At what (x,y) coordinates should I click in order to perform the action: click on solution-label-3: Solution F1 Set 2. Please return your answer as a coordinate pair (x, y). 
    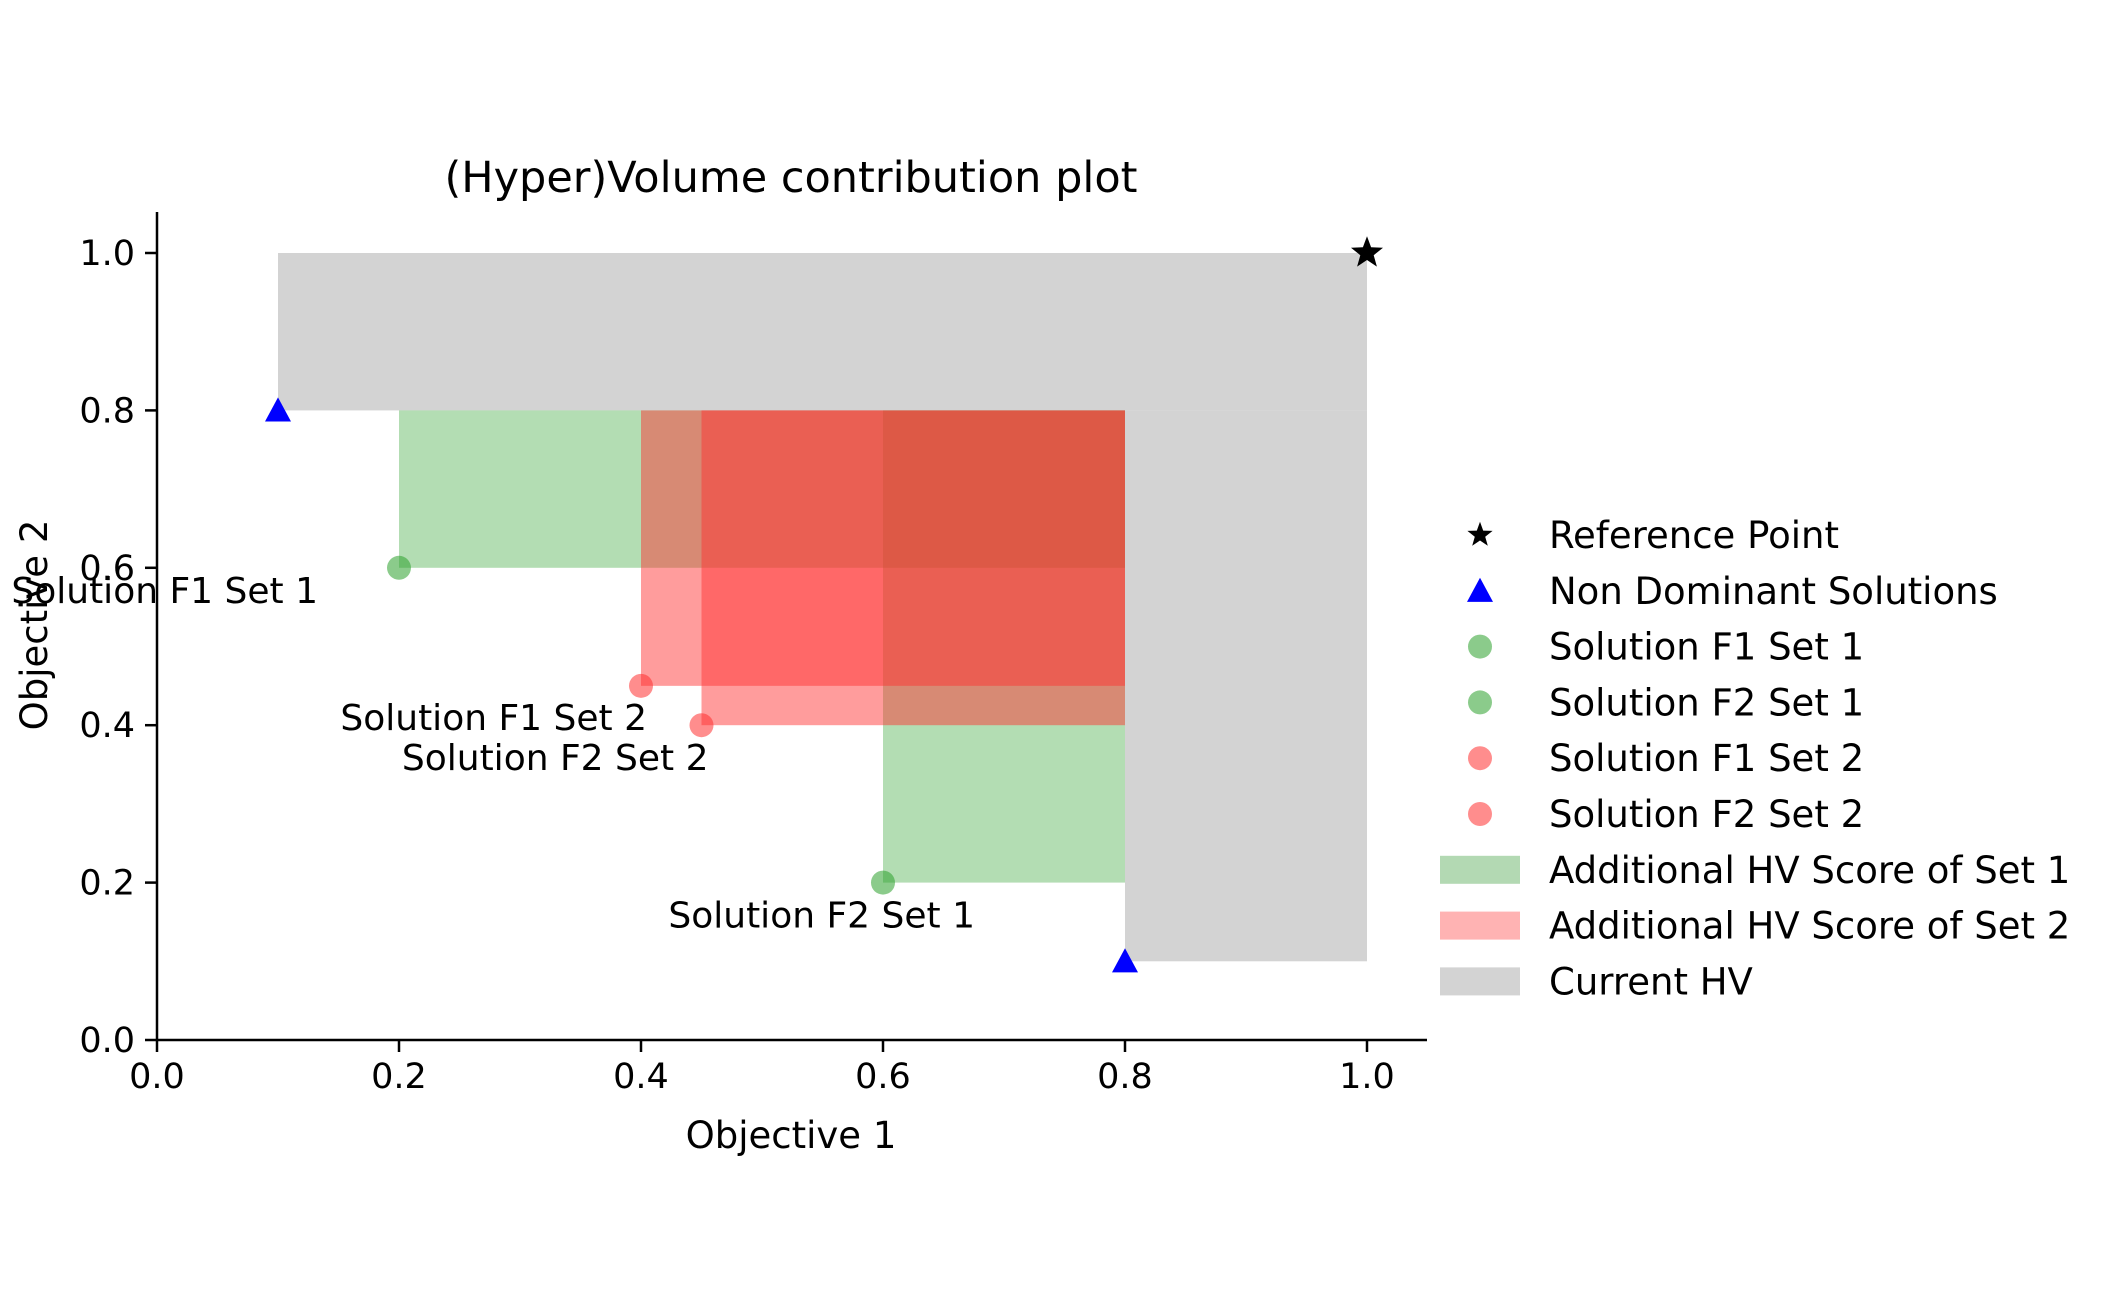
    Looking at the image, I should click on (493, 718).